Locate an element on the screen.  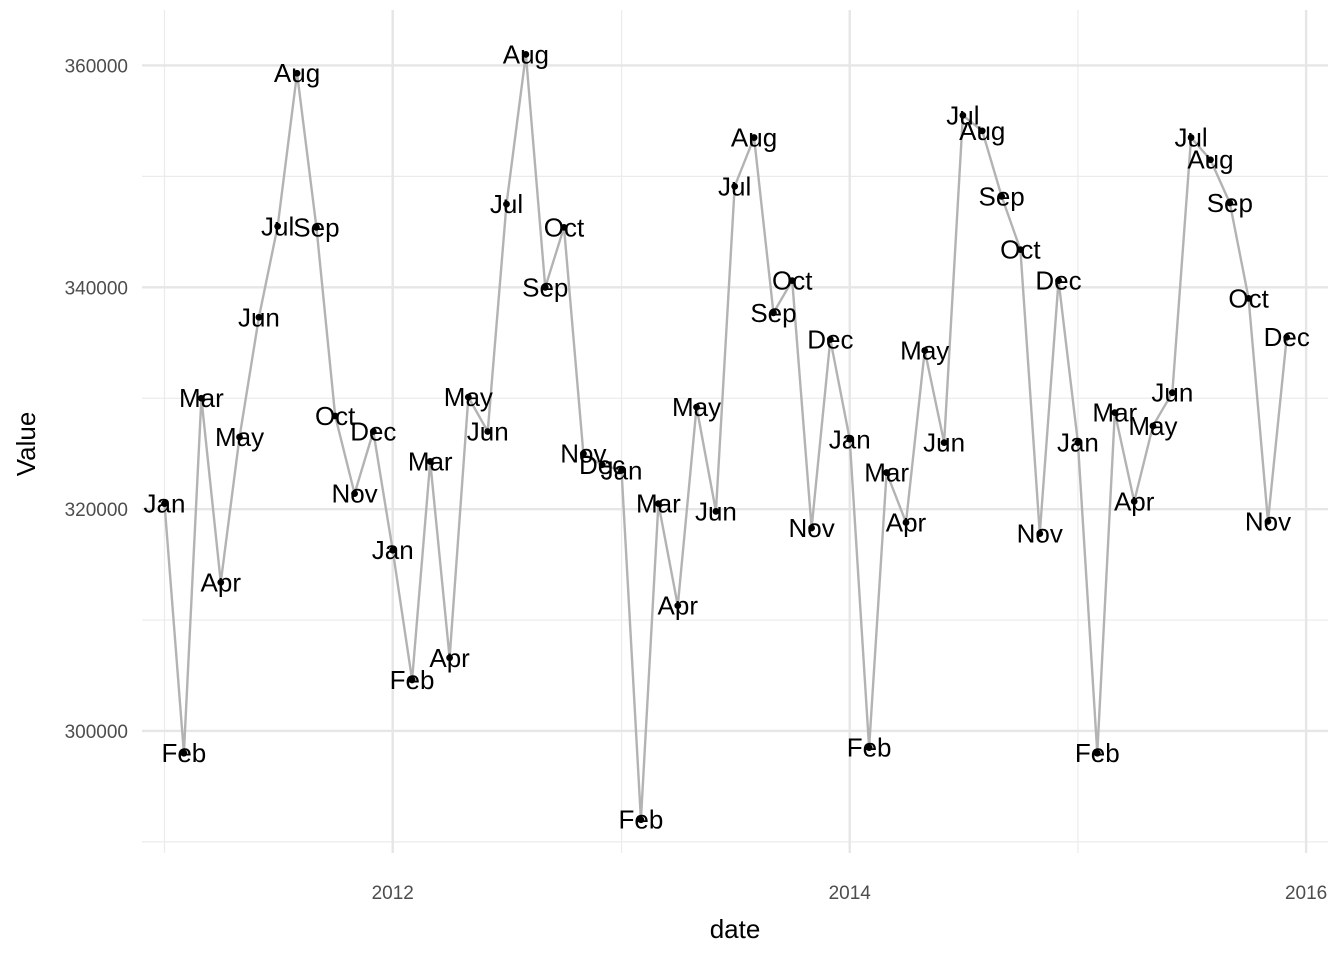
y-tick-label: 340000 is located at coordinates (96, 288).